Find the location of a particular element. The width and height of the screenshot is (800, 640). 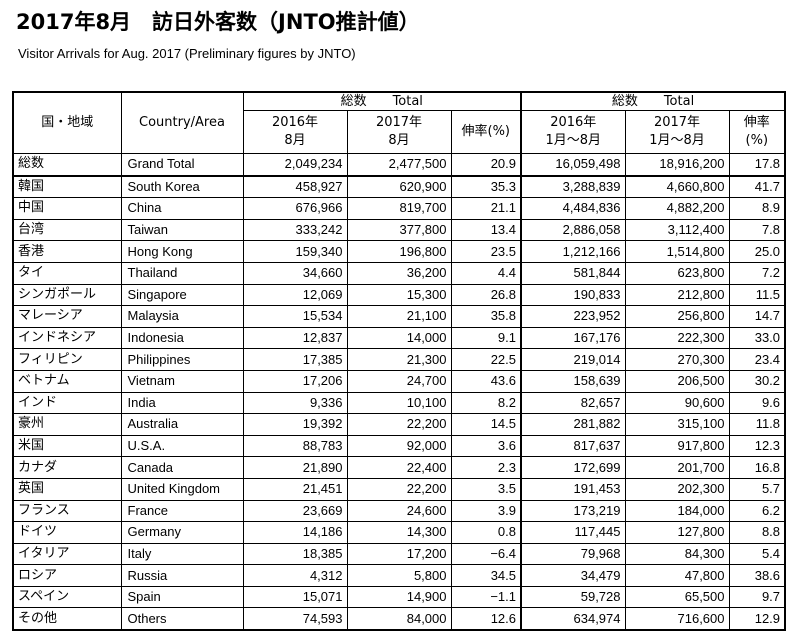

cell-region-jp: フィリピン is located at coordinates (67, 359).